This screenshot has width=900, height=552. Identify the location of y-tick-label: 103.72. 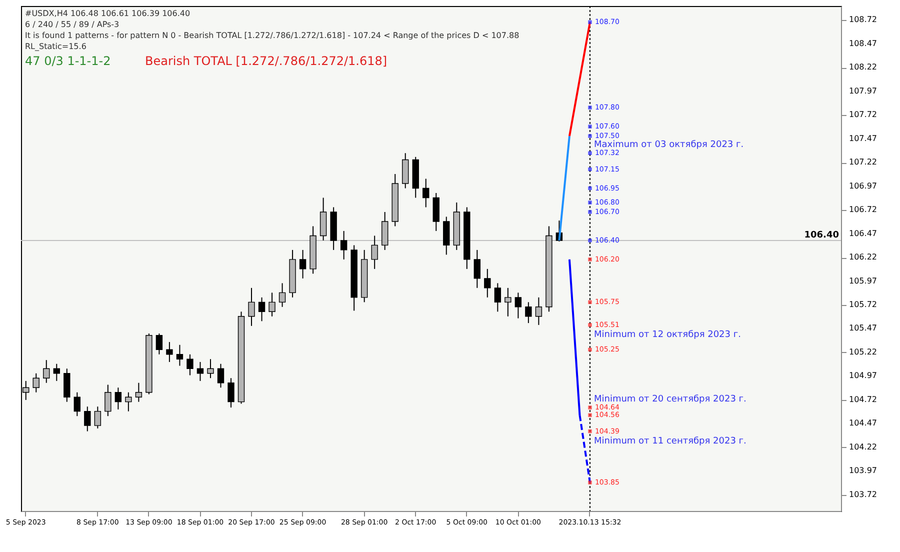
(863, 494).